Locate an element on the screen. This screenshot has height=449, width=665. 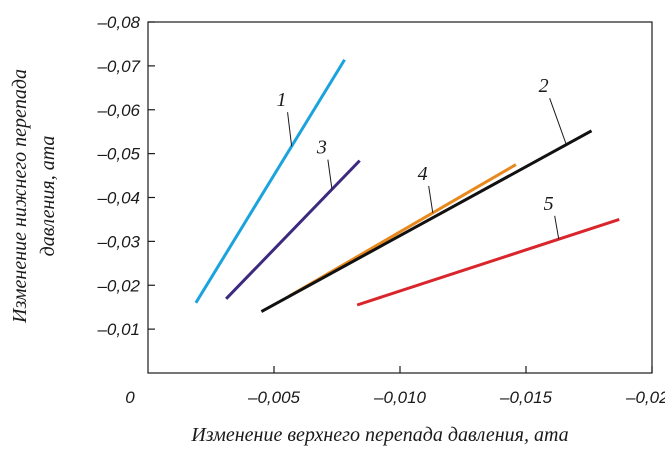
series-label-4: 4 is located at coordinates (423, 174).